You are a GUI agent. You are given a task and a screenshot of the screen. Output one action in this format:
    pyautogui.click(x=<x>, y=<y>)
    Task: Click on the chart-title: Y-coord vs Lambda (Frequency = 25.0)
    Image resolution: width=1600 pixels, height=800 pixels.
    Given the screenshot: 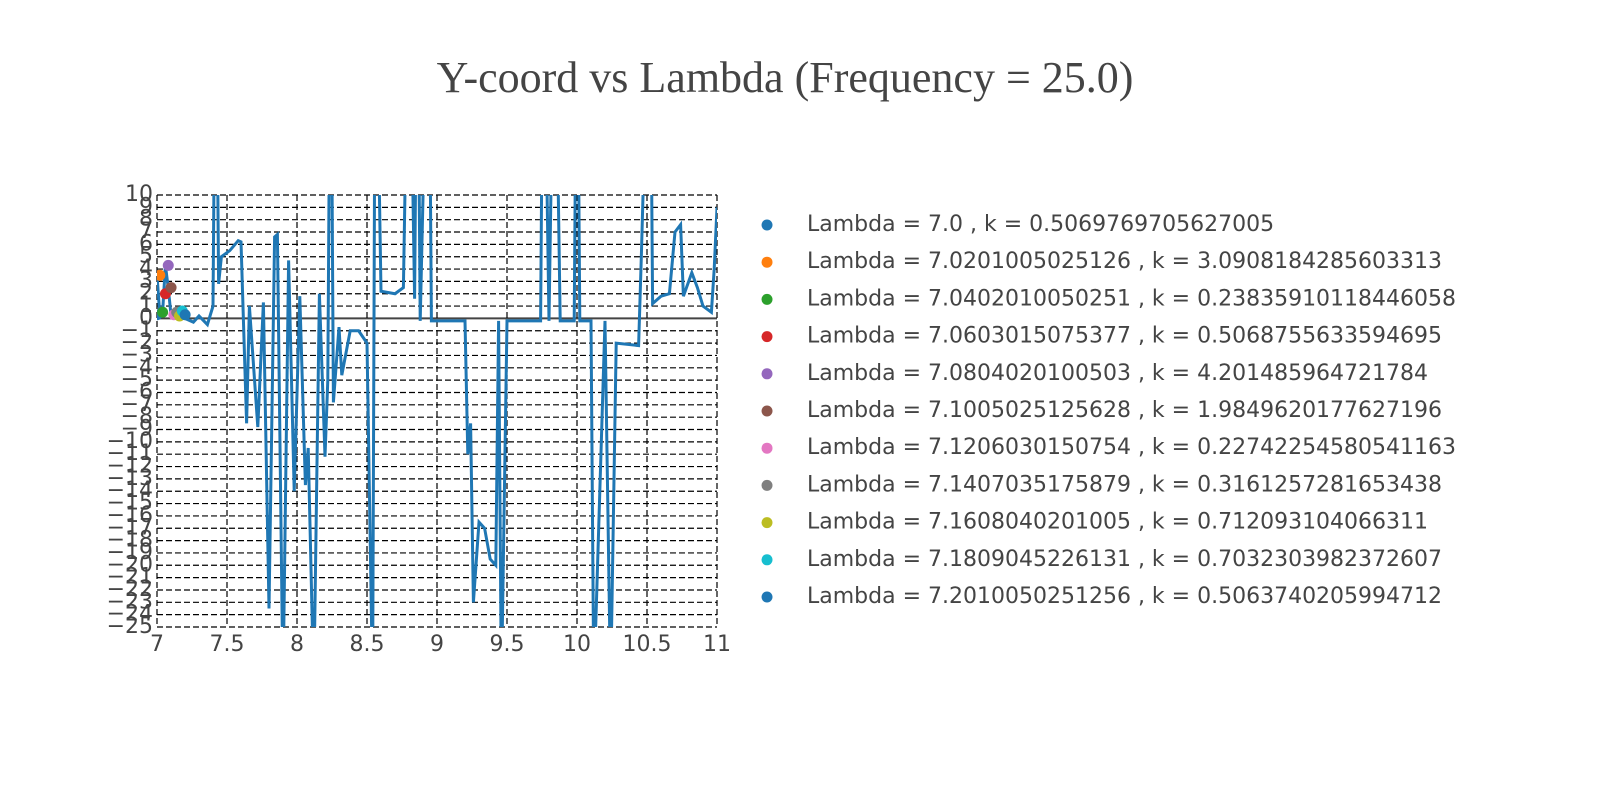 What is the action you would take?
    pyautogui.click(x=785, y=77)
    